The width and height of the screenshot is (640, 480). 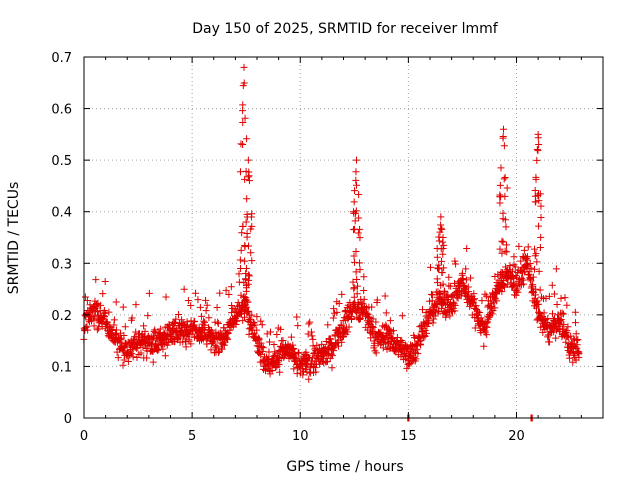 What do you see at coordinates (408, 436) in the screenshot?
I see `x-tick-label: 15` at bounding box center [408, 436].